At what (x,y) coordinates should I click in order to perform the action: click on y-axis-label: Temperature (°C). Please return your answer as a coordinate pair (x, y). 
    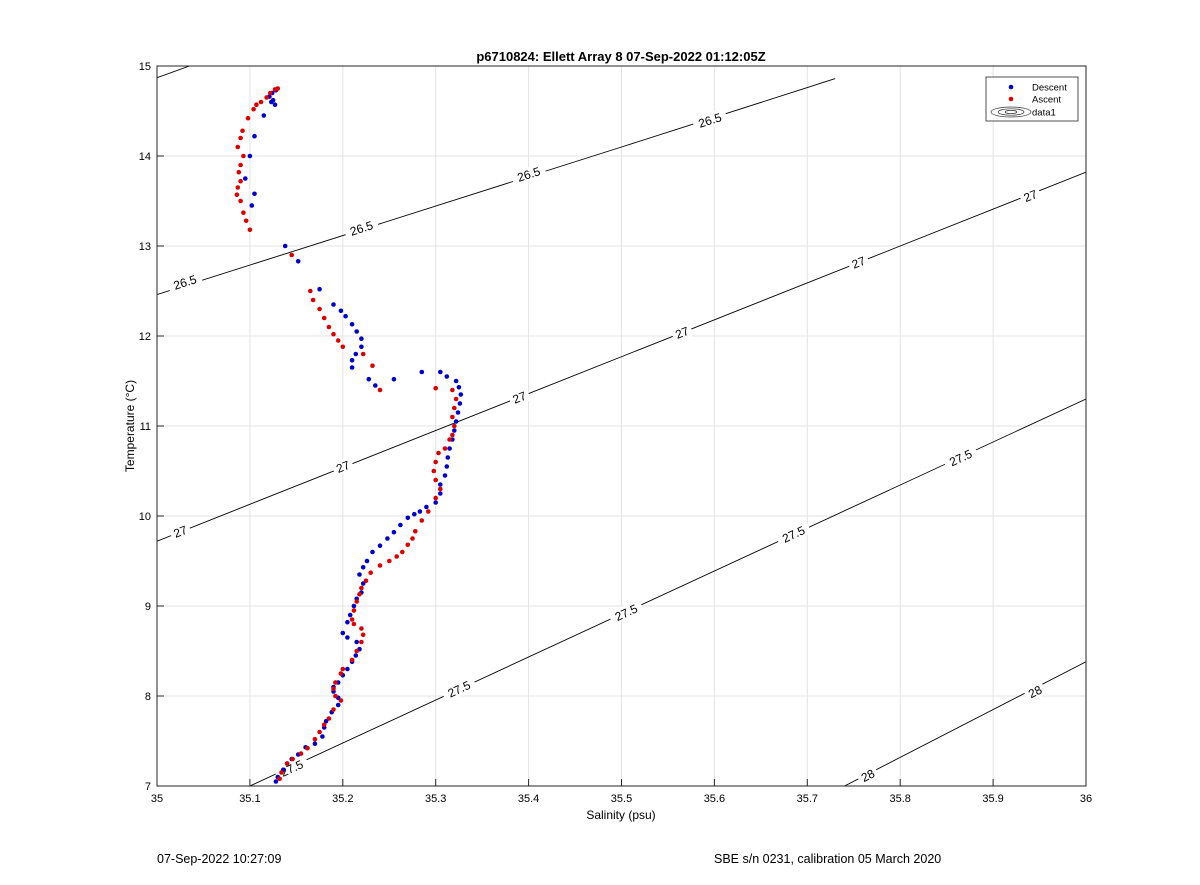
    Looking at the image, I should click on (130, 426).